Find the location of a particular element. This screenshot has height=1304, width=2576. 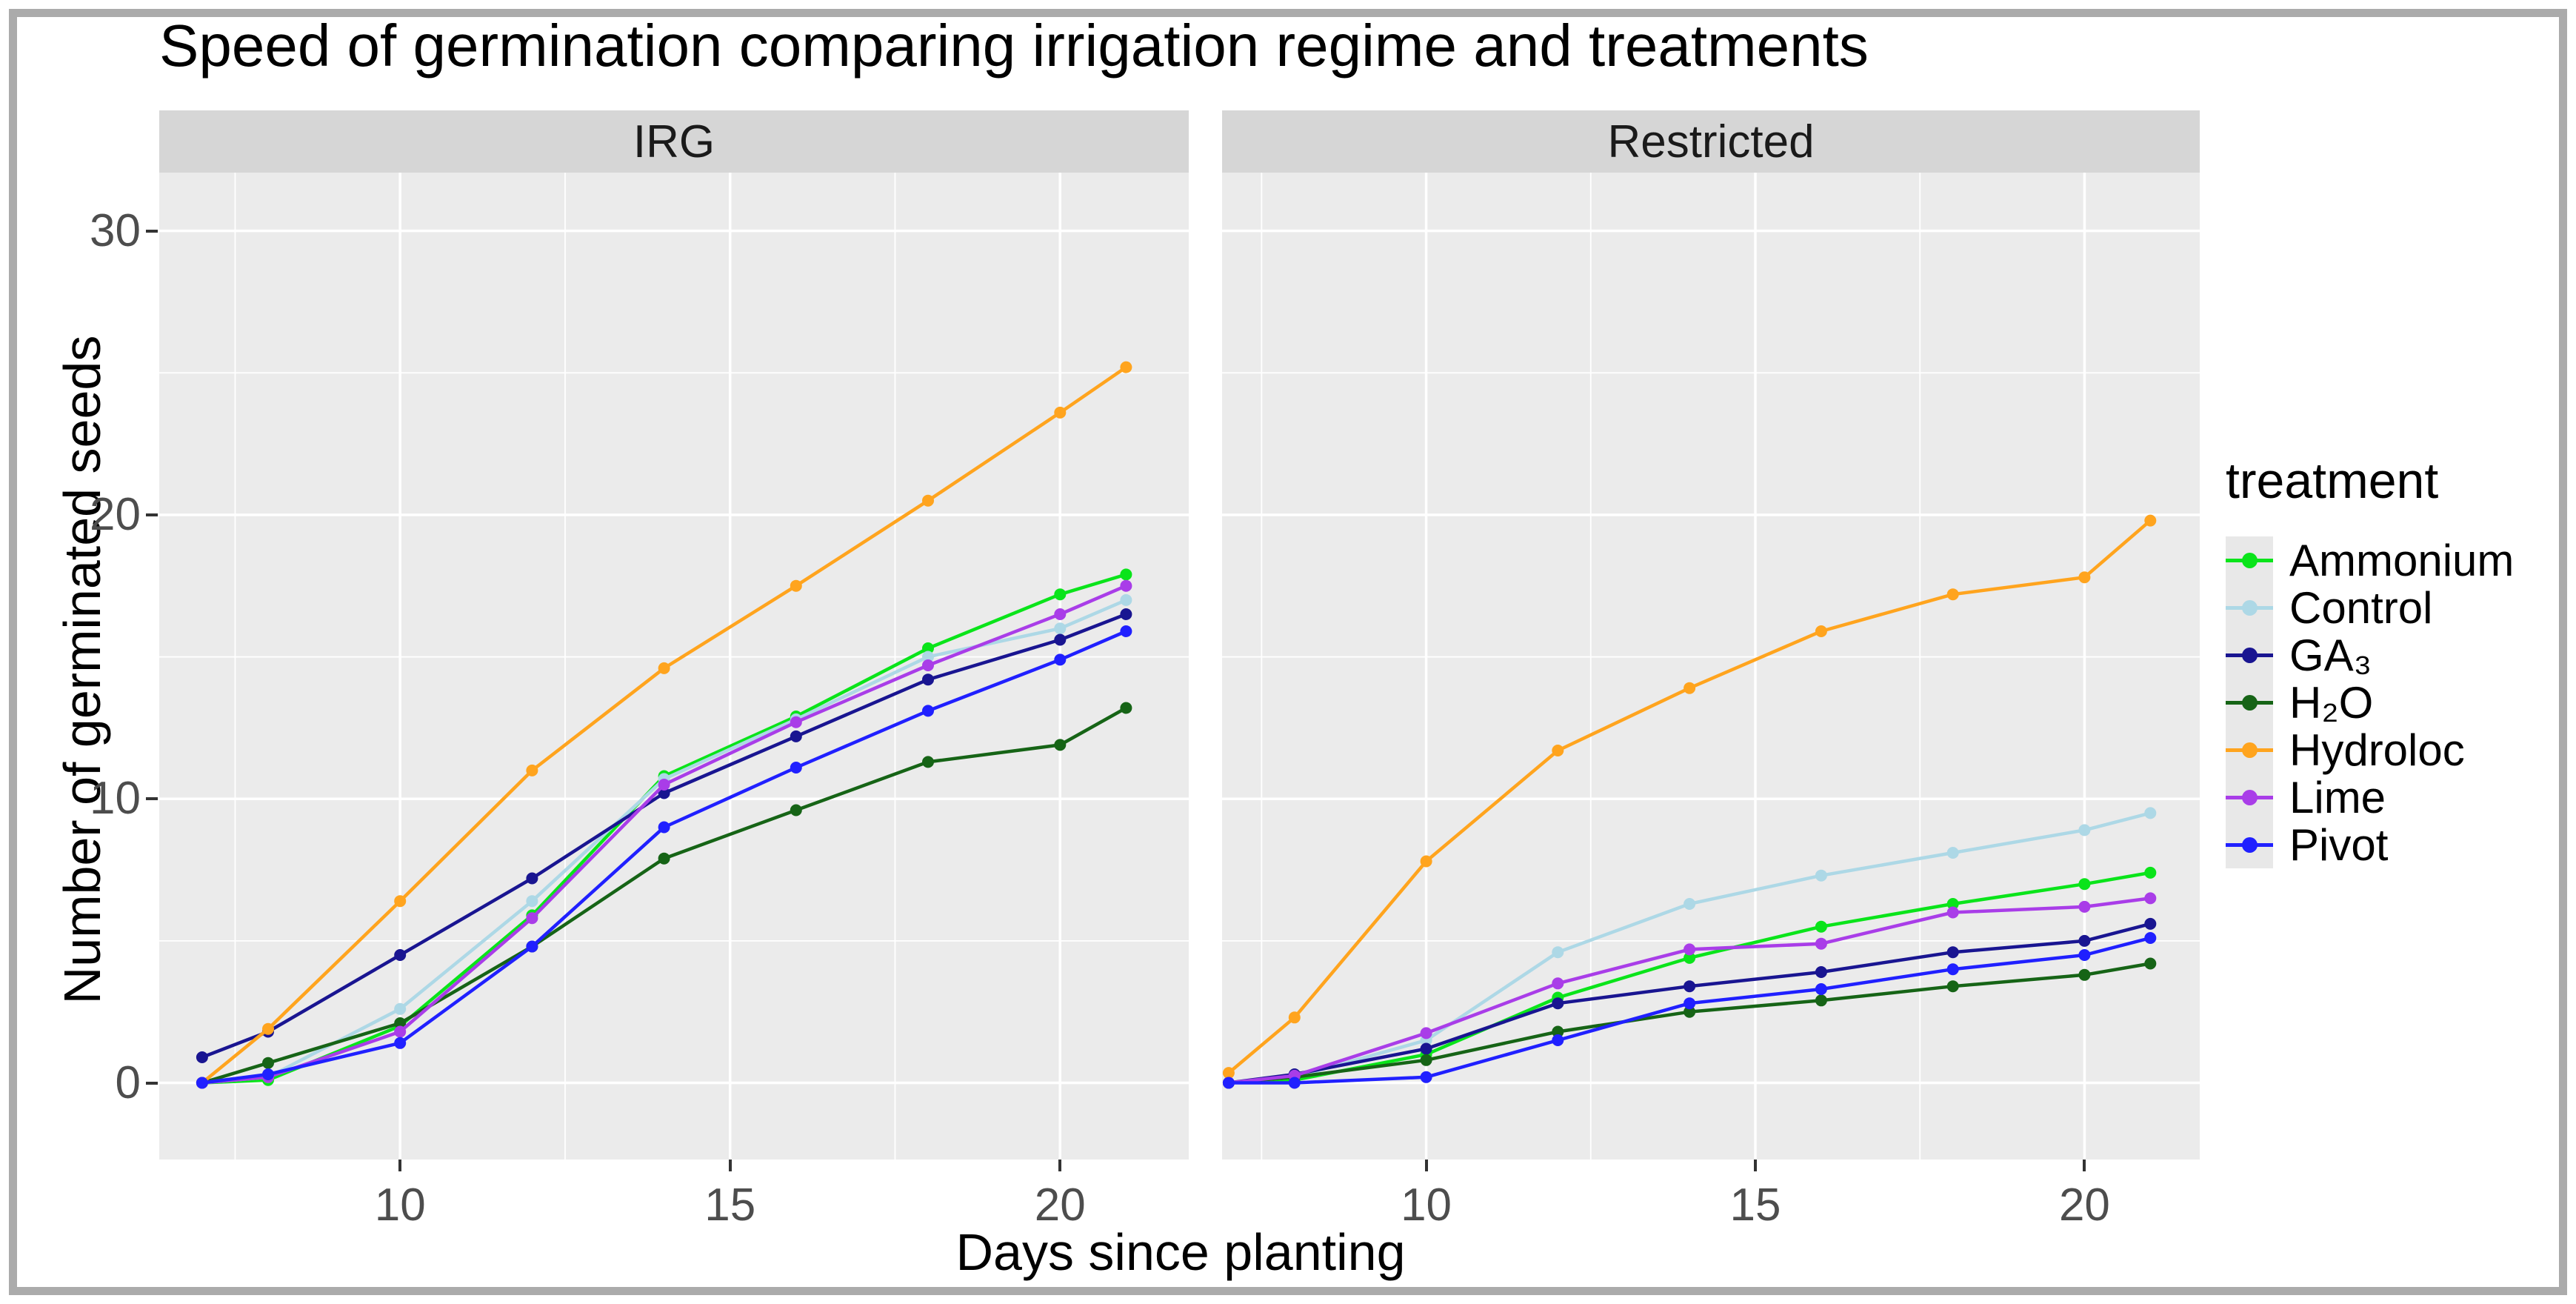

legend-title: treatment is located at coordinates (2332, 481).